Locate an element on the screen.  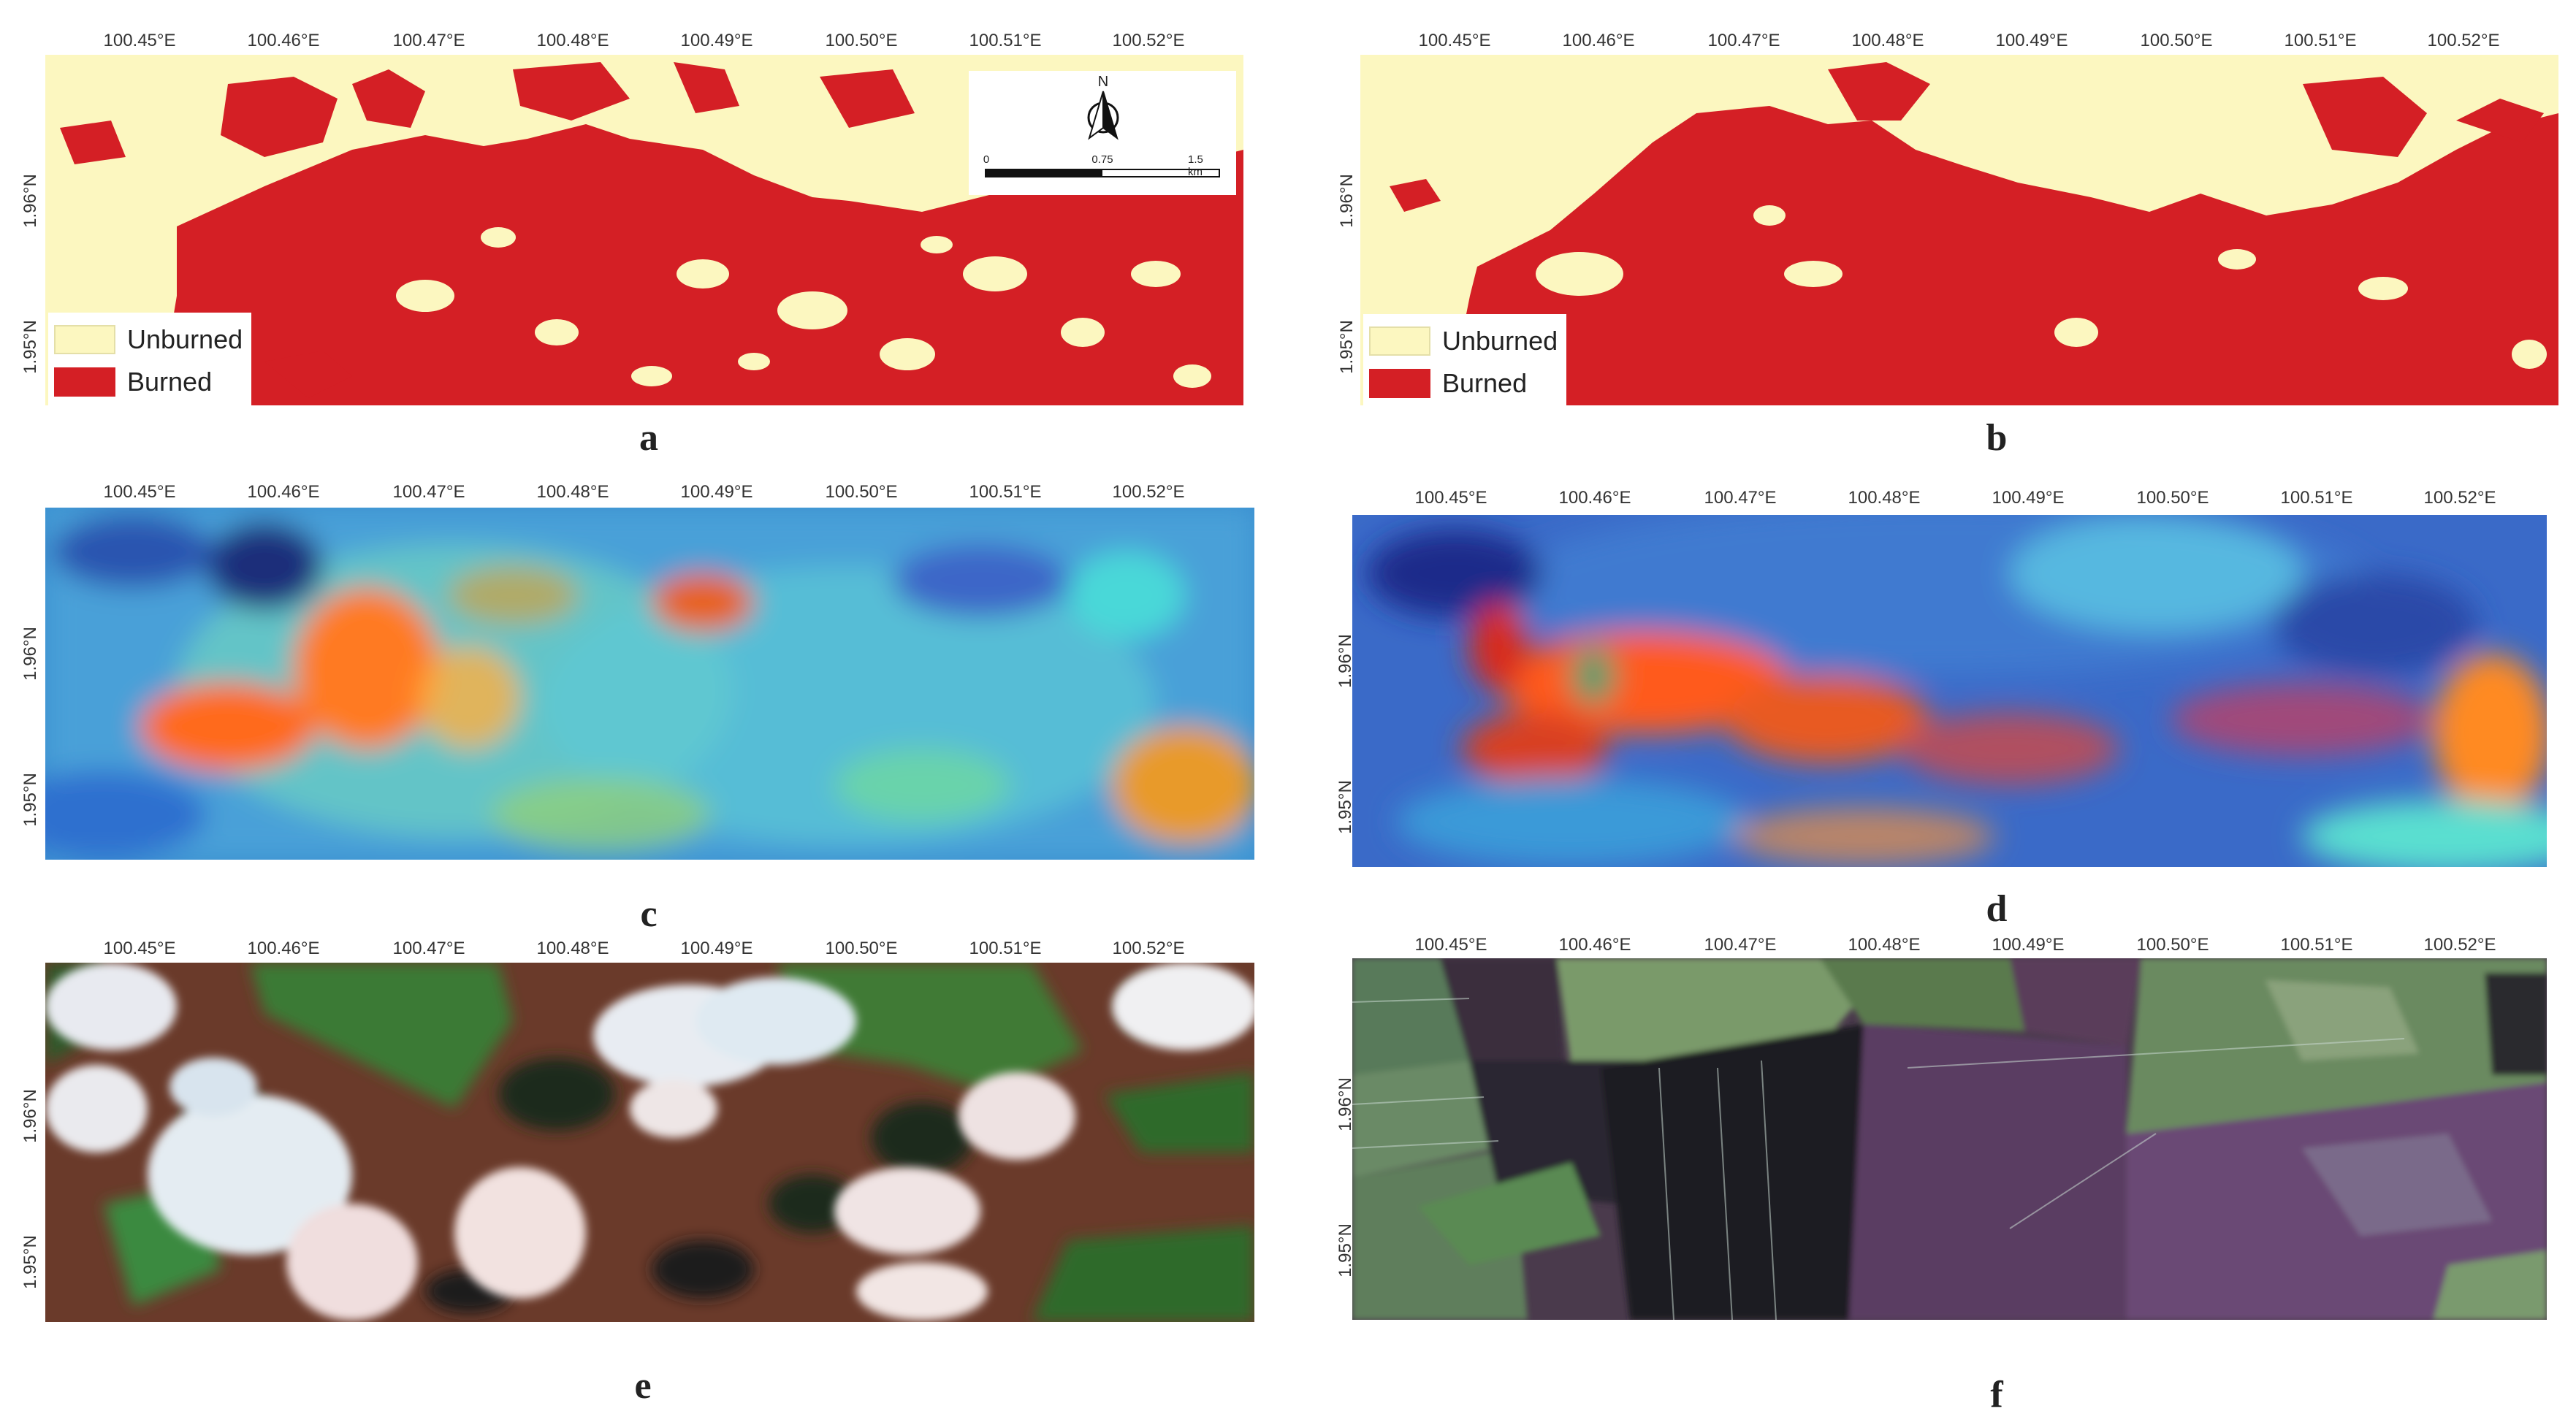
false-color-map-c is located at coordinates (650, 684).